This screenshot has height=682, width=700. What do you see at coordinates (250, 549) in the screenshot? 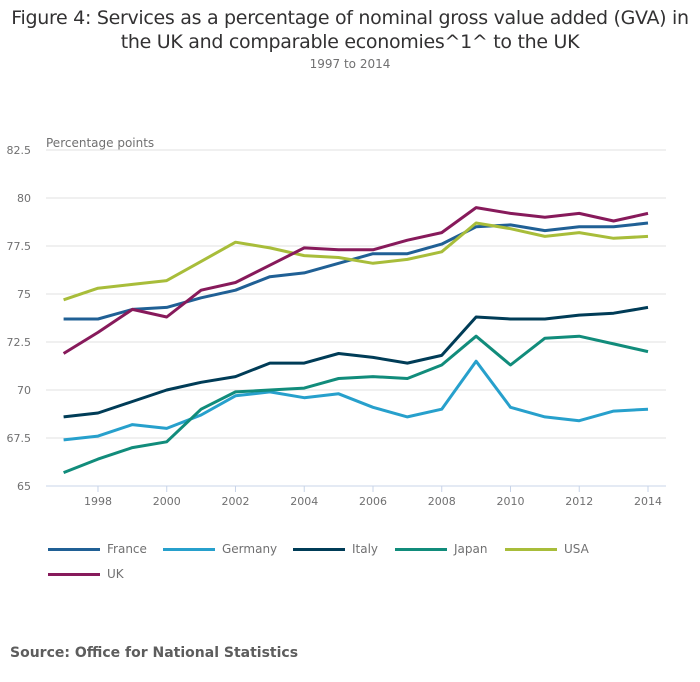
I see `legend-label: Germany` at bounding box center [250, 549].